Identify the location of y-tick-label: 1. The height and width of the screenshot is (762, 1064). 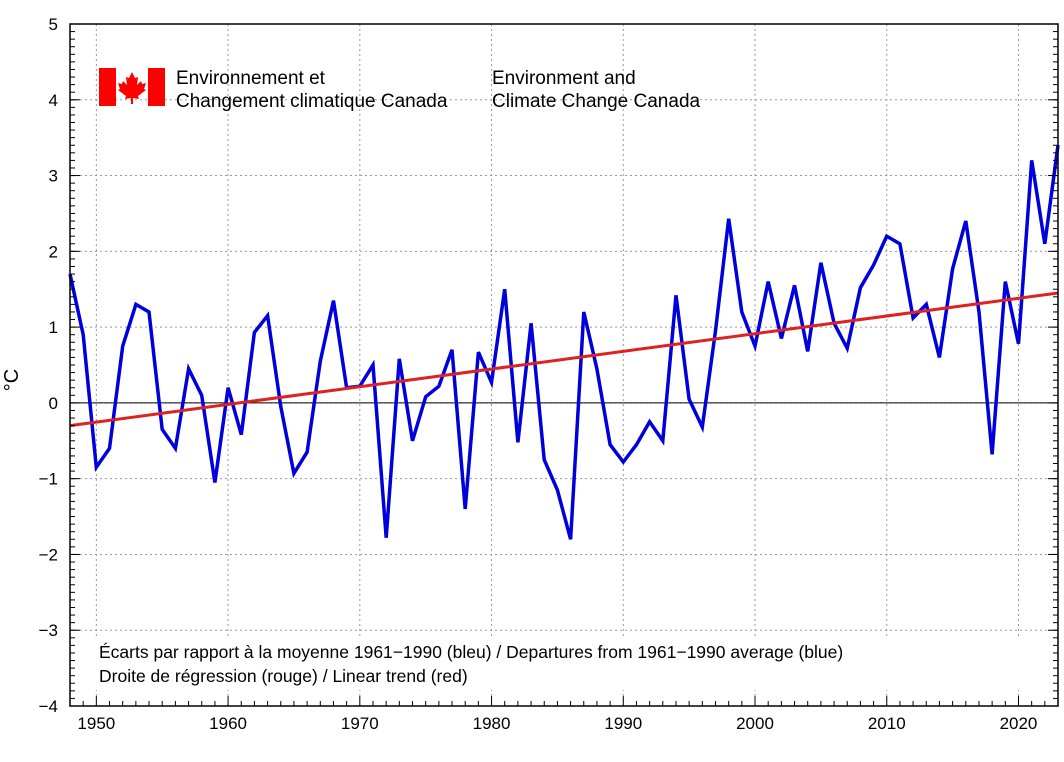
(53, 327).